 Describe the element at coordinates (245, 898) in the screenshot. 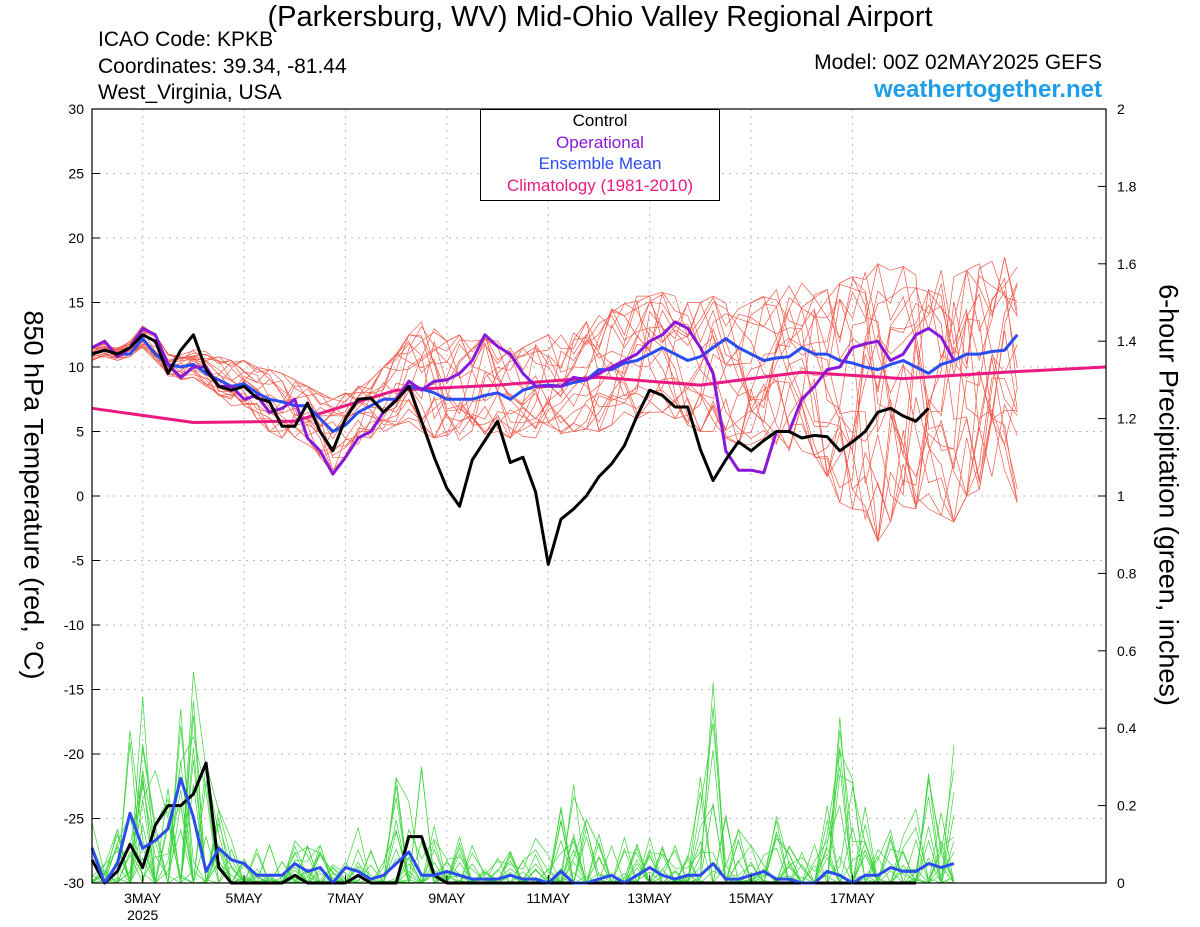

I see `x-tick-label: 5MAY` at that location.